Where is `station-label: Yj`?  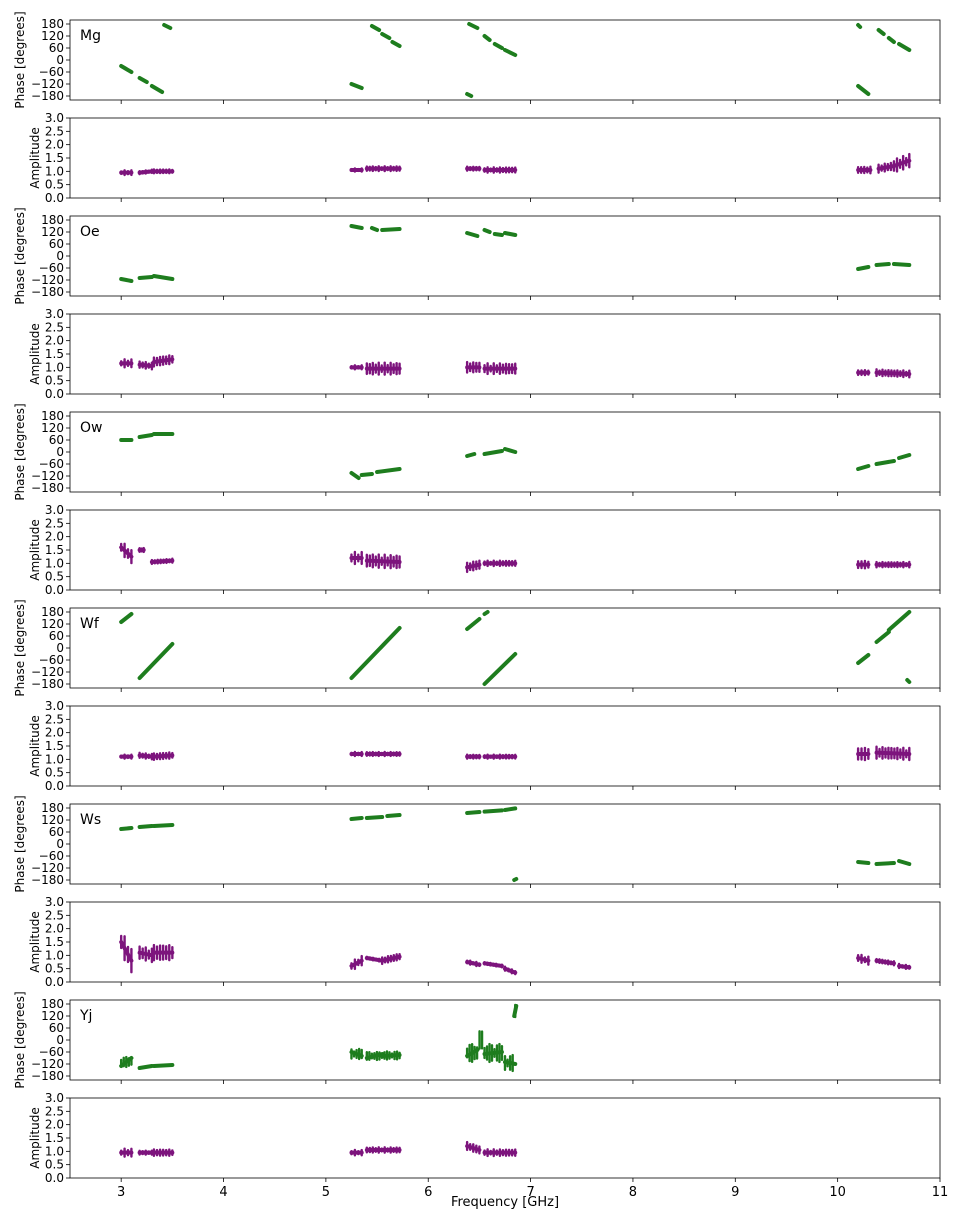
station-label: Yj is located at coordinates (85, 1016).